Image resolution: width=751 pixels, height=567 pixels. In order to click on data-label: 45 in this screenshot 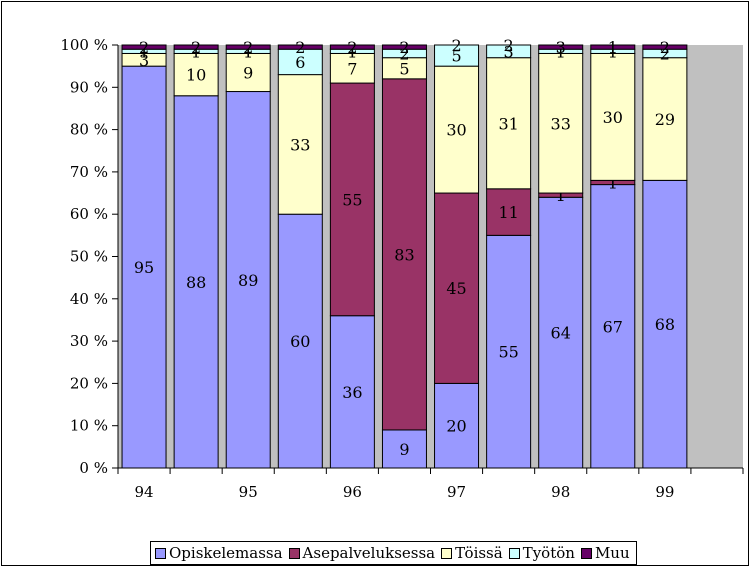, I will do `click(456, 288)`.